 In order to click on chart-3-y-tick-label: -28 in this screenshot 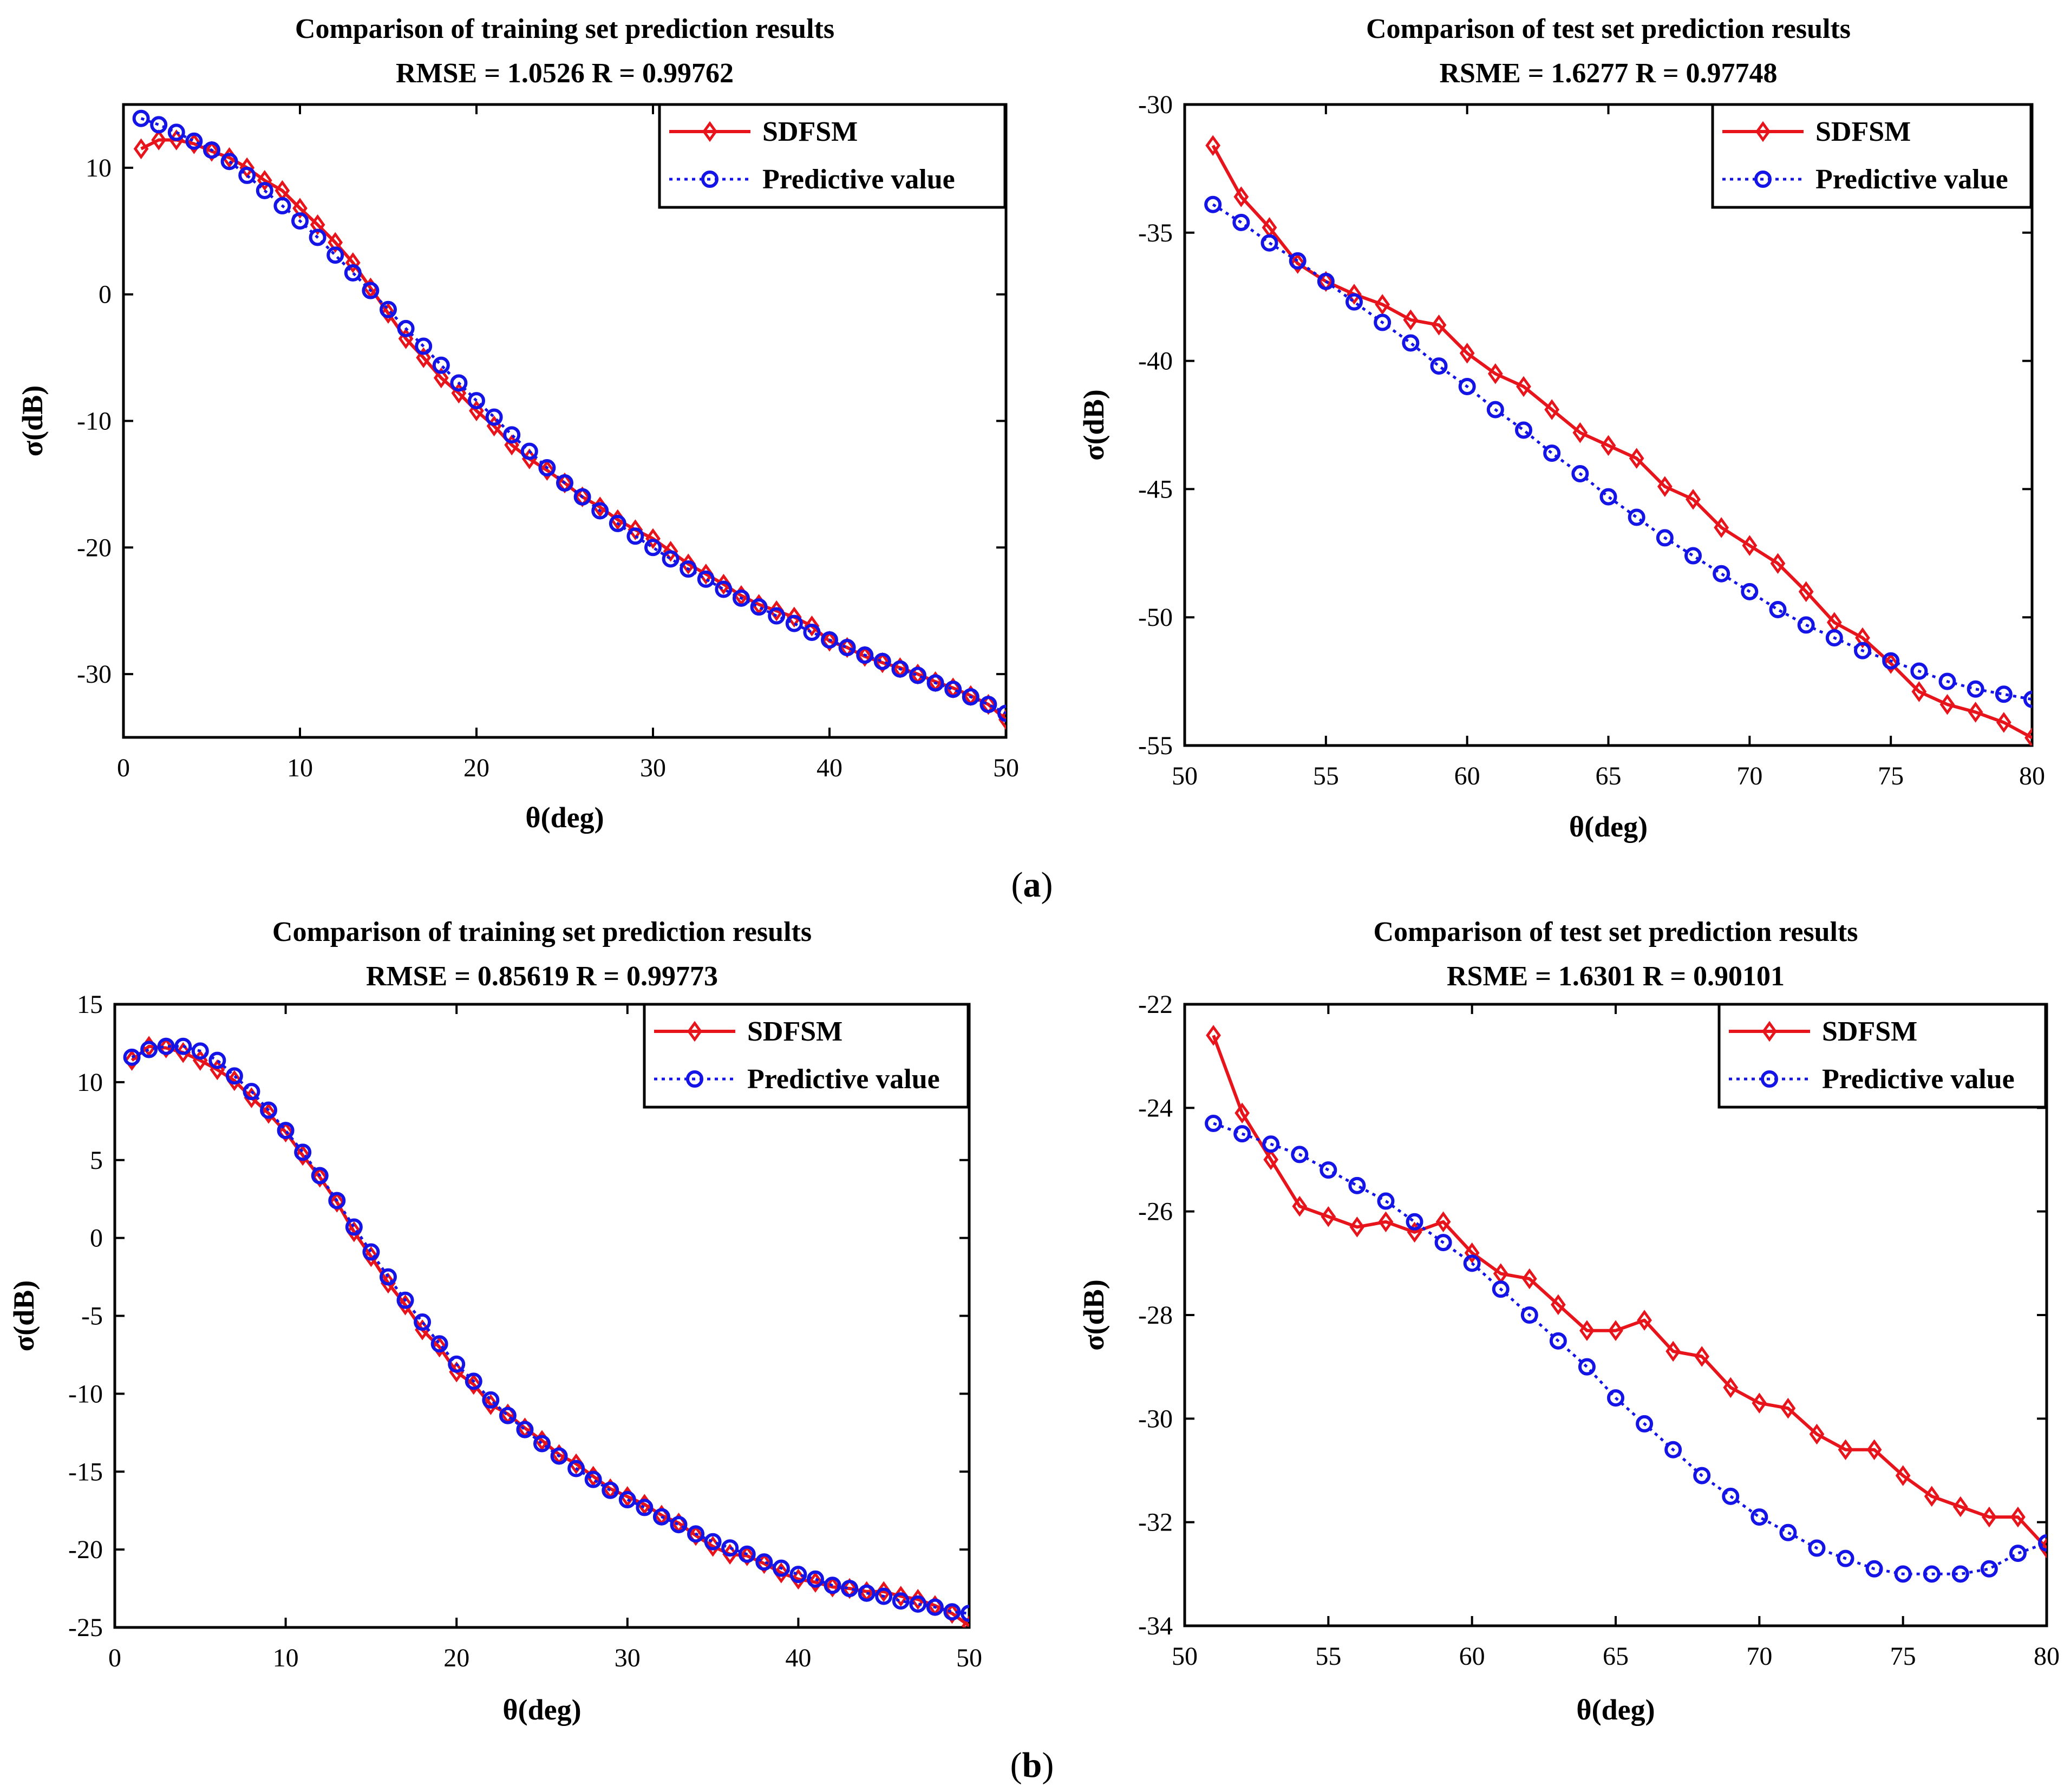, I will do `click(1155, 1315)`.